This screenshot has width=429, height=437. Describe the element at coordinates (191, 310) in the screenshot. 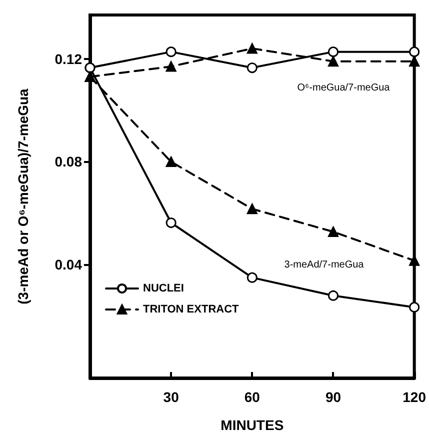

I see `legend-label: TRITON EXTRACT` at that location.